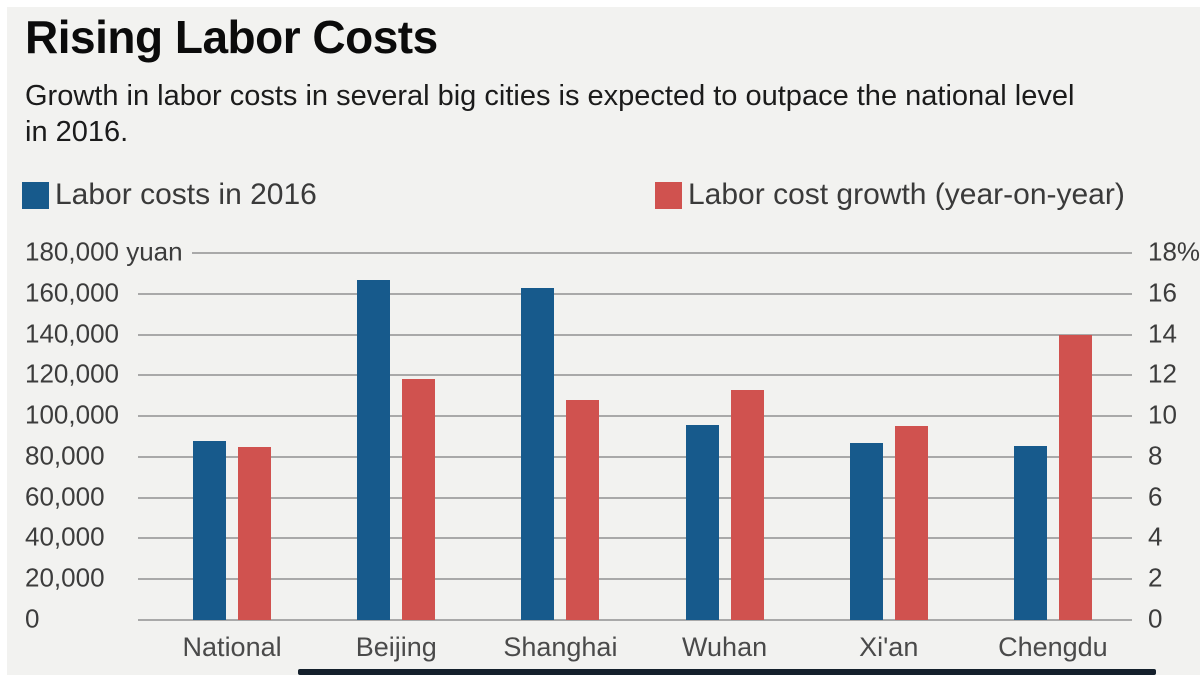  Describe the element at coordinates (1030, 532) in the screenshot. I see `labor-cost-bar-chengdu` at that location.